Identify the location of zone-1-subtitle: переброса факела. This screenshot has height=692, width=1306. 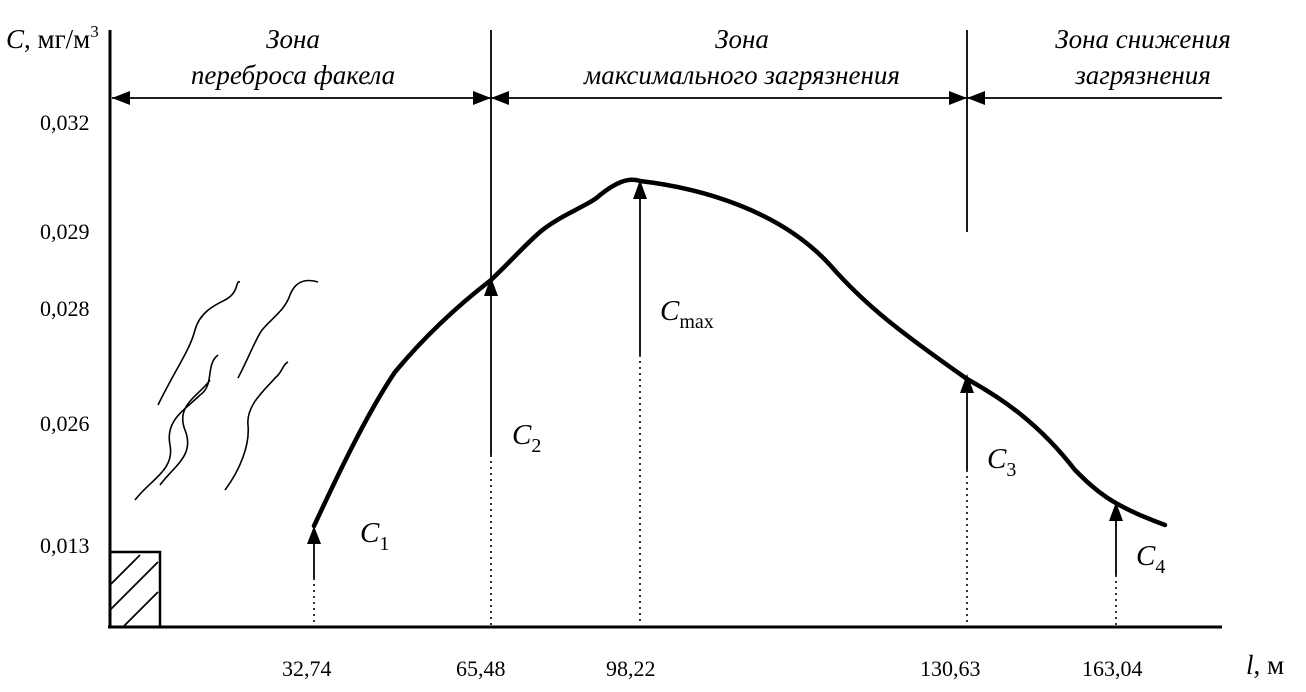
(293, 75).